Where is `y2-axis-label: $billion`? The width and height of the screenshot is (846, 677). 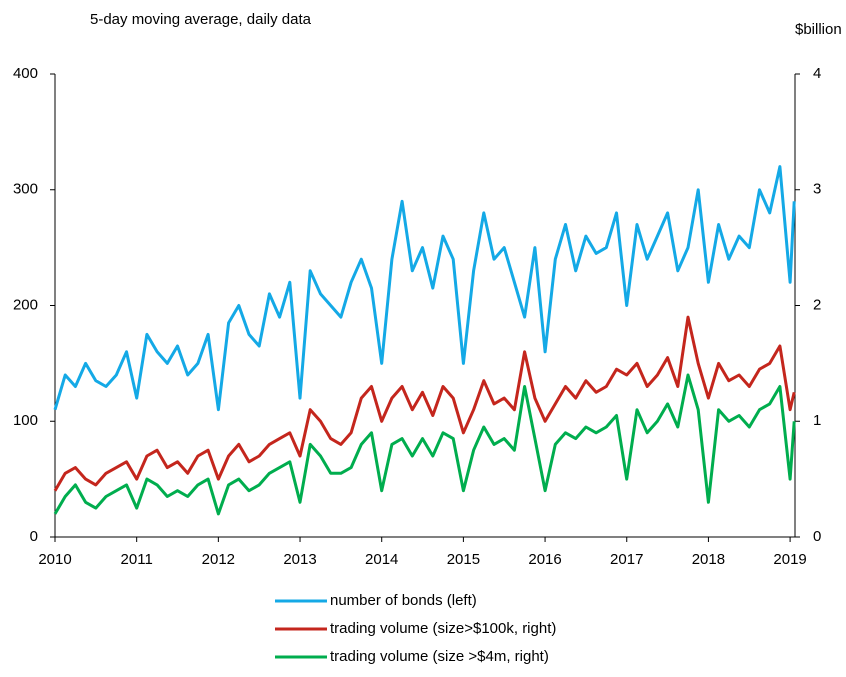 y2-axis-label: $billion is located at coordinates (818, 29).